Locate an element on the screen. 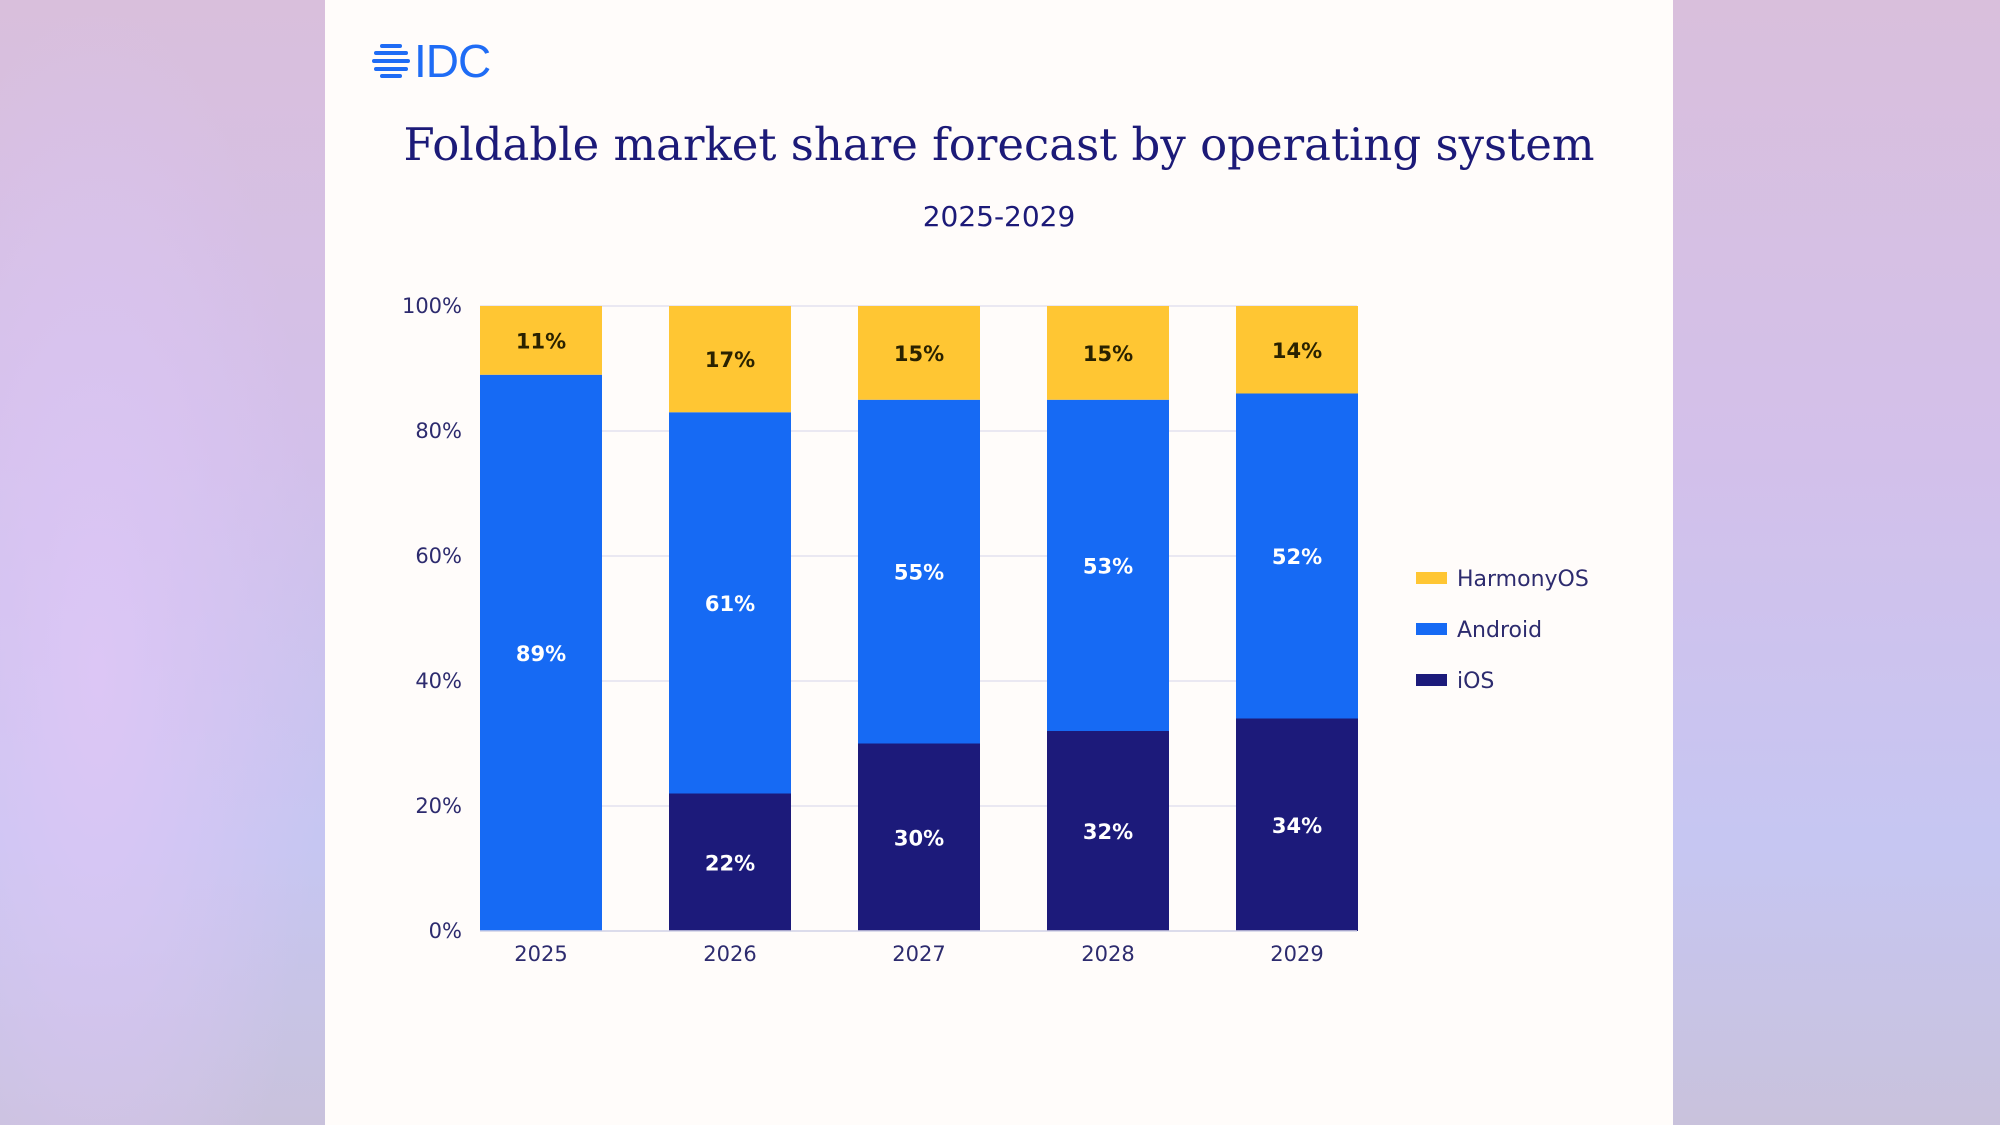 The width and height of the screenshot is (2000, 1125). data-label: 52% is located at coordinates (1297, 557).